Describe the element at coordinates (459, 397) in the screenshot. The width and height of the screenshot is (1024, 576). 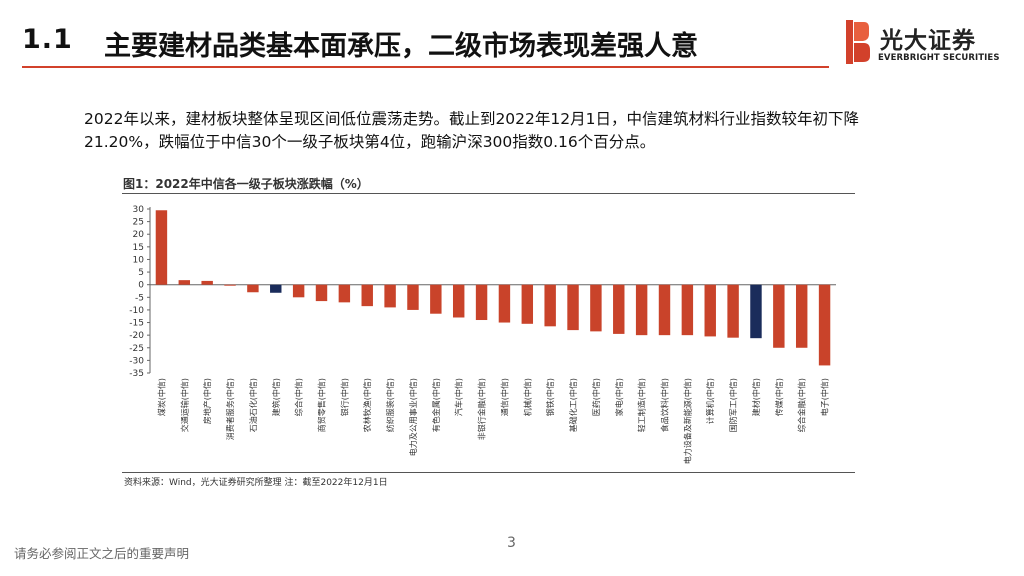
I see `x-category-label: 汽车(中信)` at that location.